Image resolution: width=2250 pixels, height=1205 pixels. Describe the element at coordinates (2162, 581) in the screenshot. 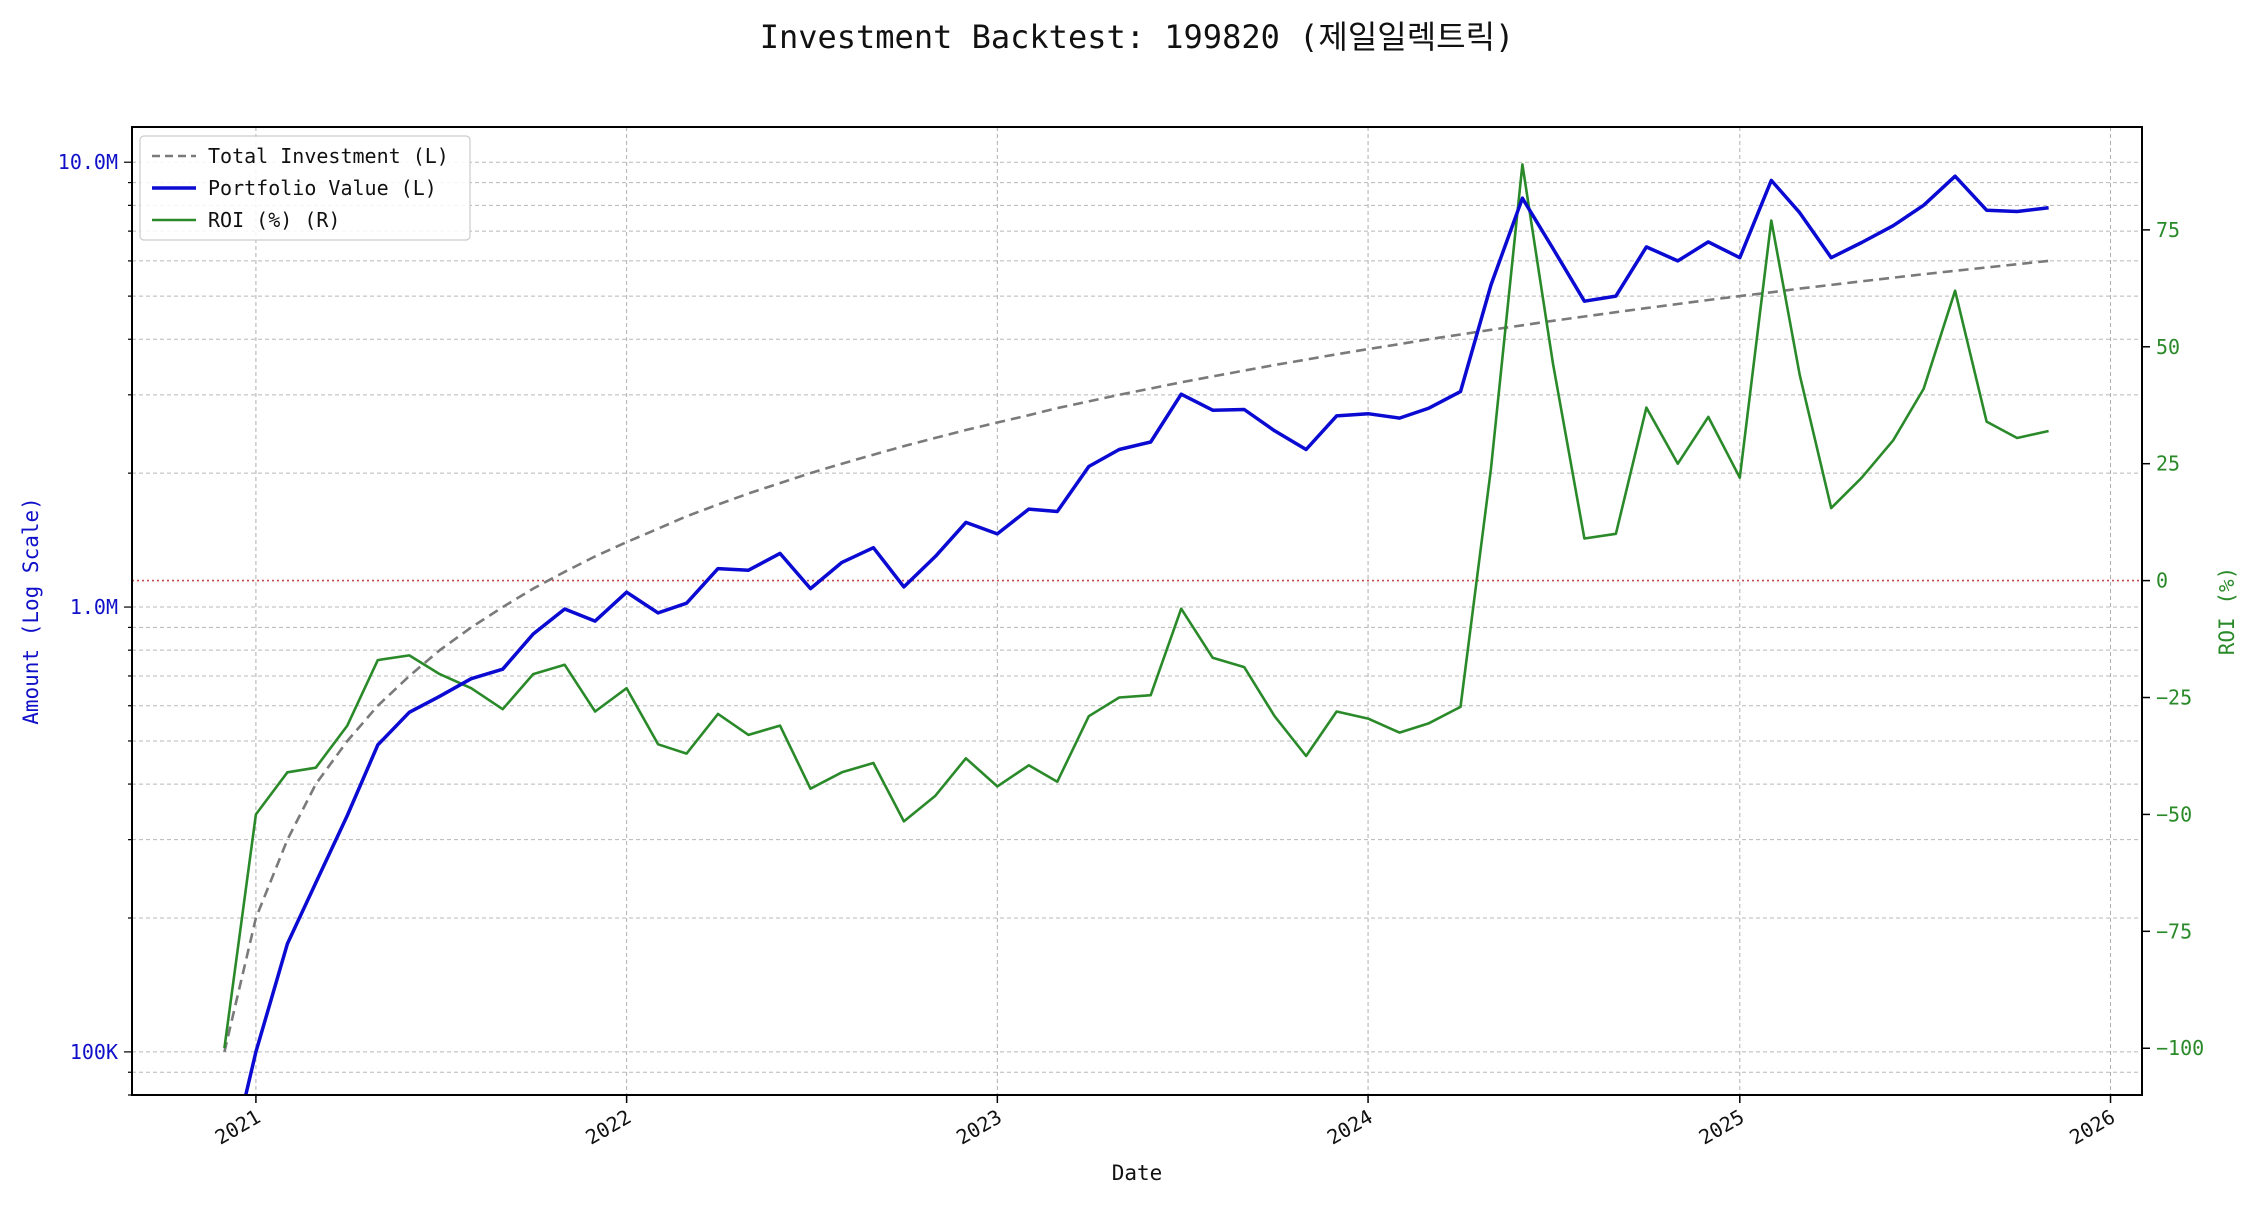

I see `y-right-tick-label: 0` at that location.